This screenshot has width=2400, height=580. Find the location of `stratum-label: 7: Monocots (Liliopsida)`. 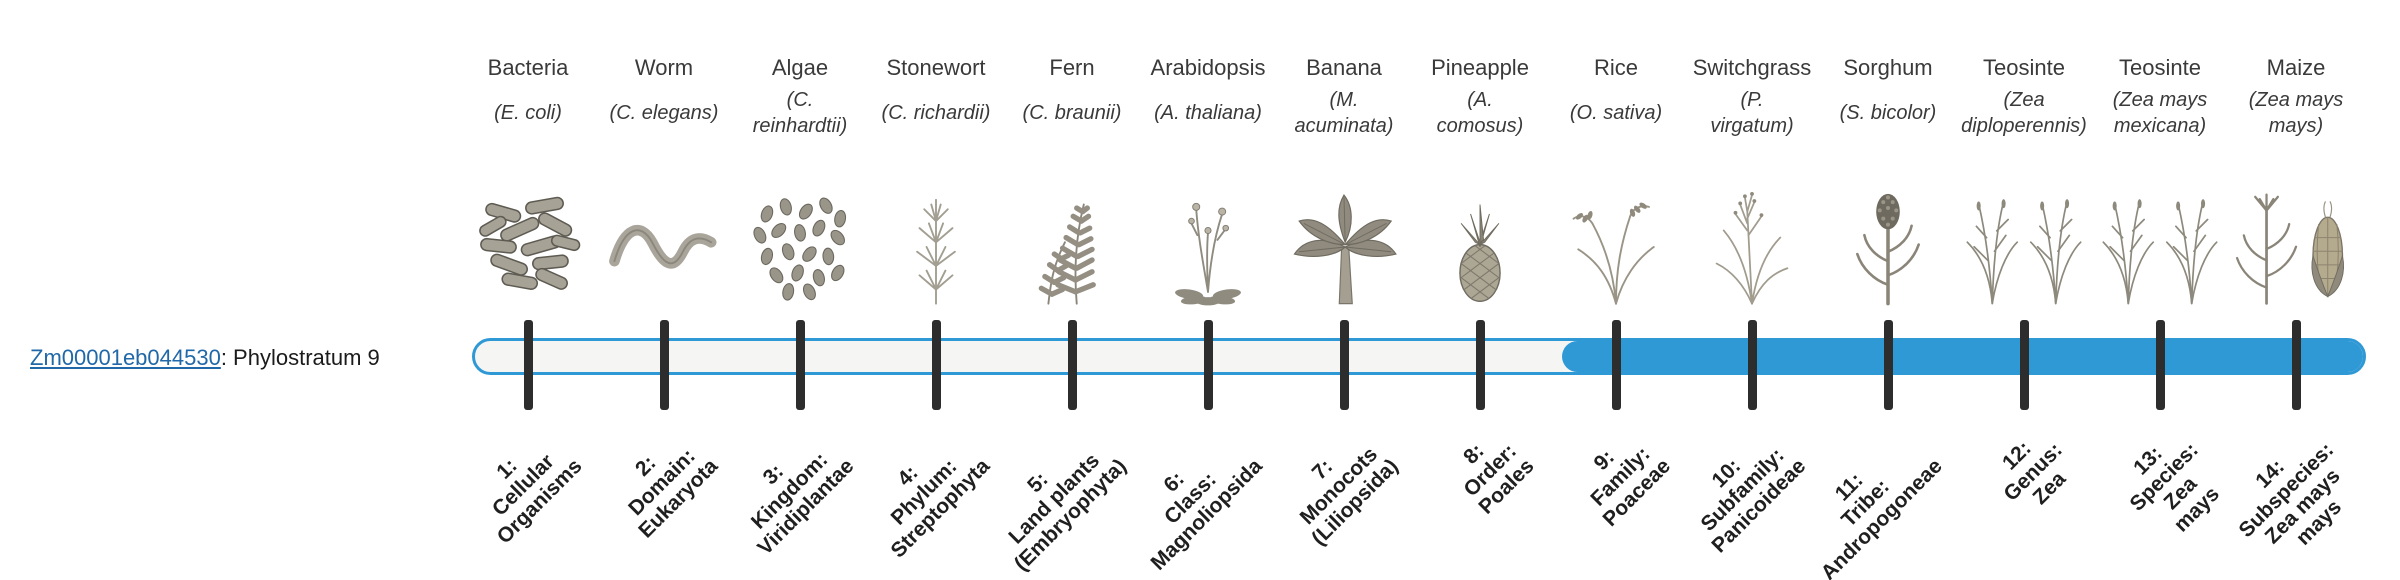

stratum-label: 7: Monocots (Liliopsida) is located at coordinates (1339, 486).